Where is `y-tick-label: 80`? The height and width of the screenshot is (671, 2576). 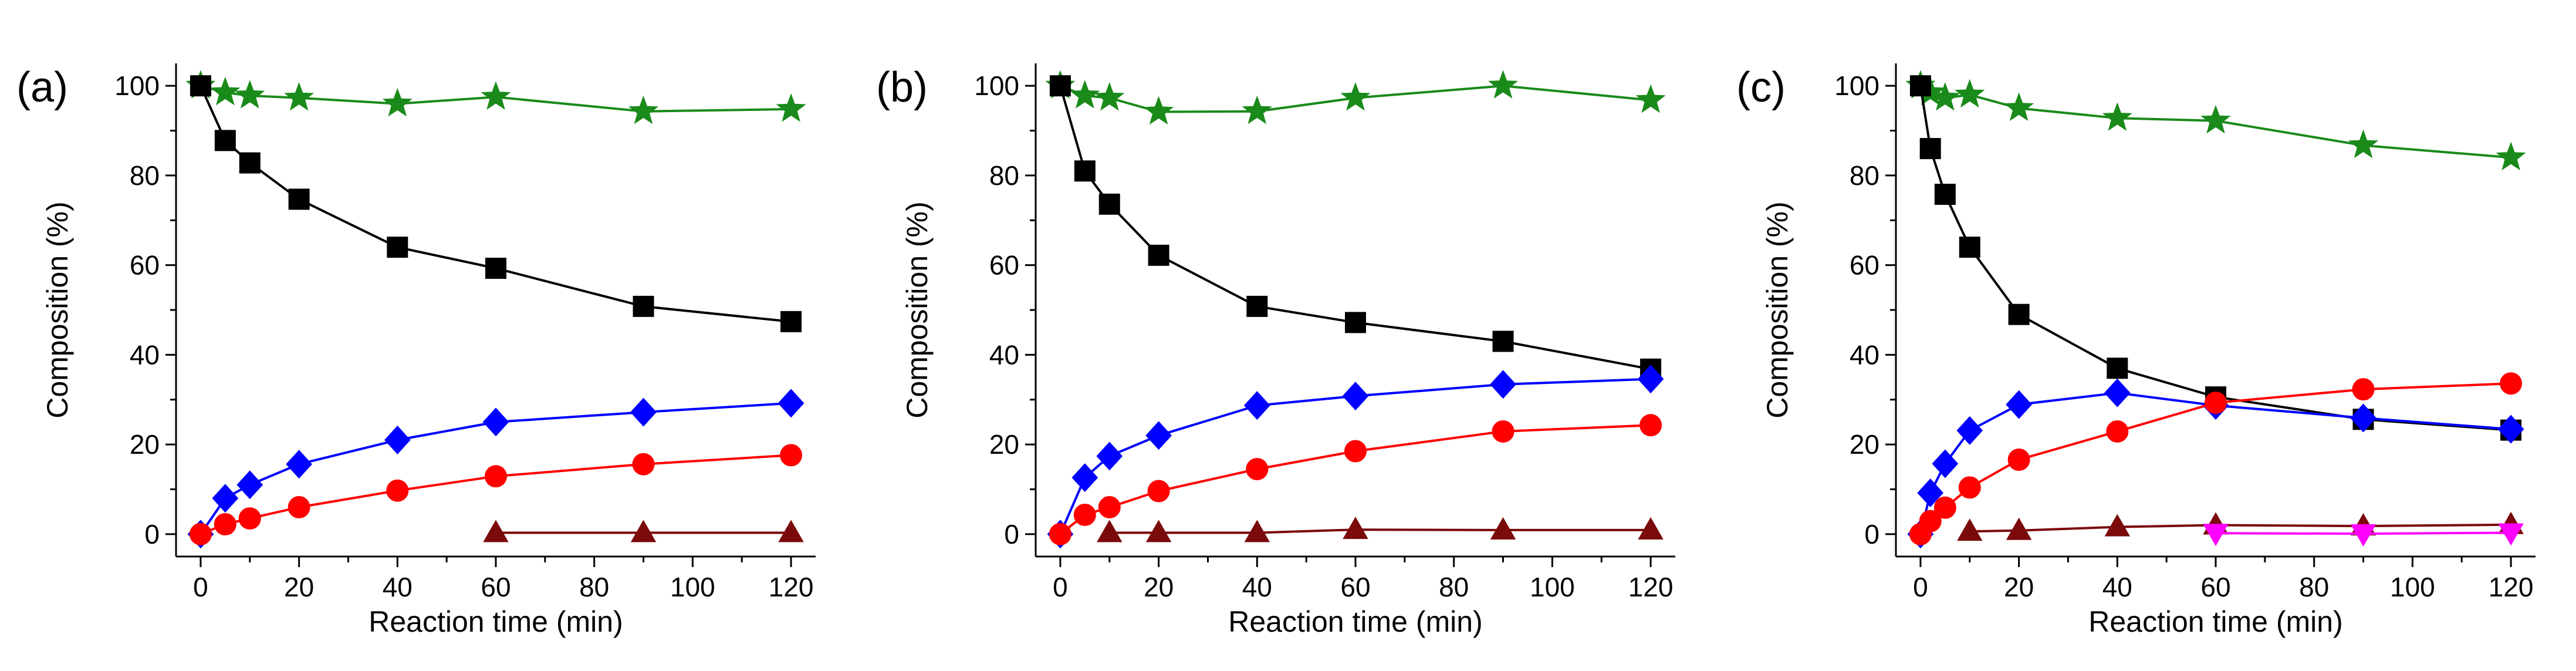
y-tick-label: 80 is located at coordinates (1004, 175).